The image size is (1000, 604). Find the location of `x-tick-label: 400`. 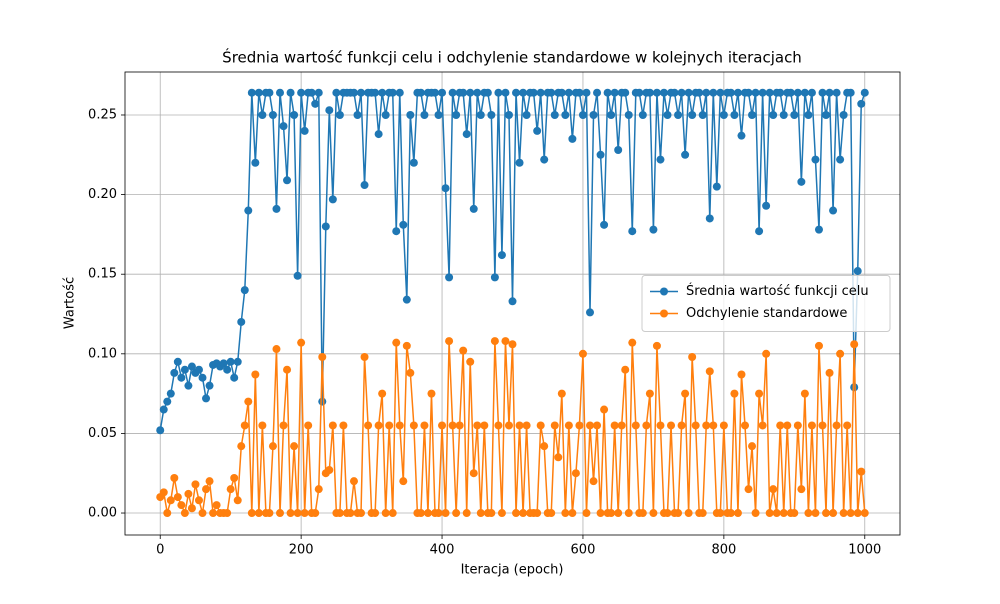

x-tick-label: 400 is located at coordinates (442, 550).